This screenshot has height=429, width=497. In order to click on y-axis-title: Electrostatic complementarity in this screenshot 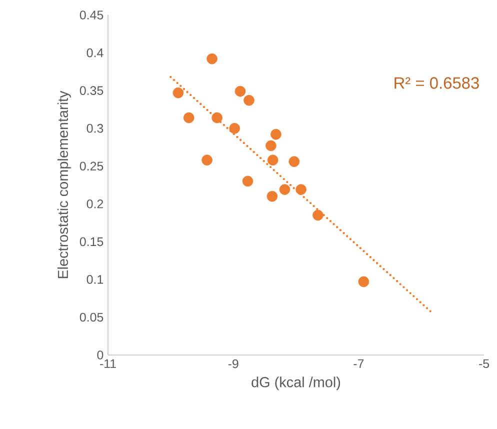, I will do `click(64, 184)`.